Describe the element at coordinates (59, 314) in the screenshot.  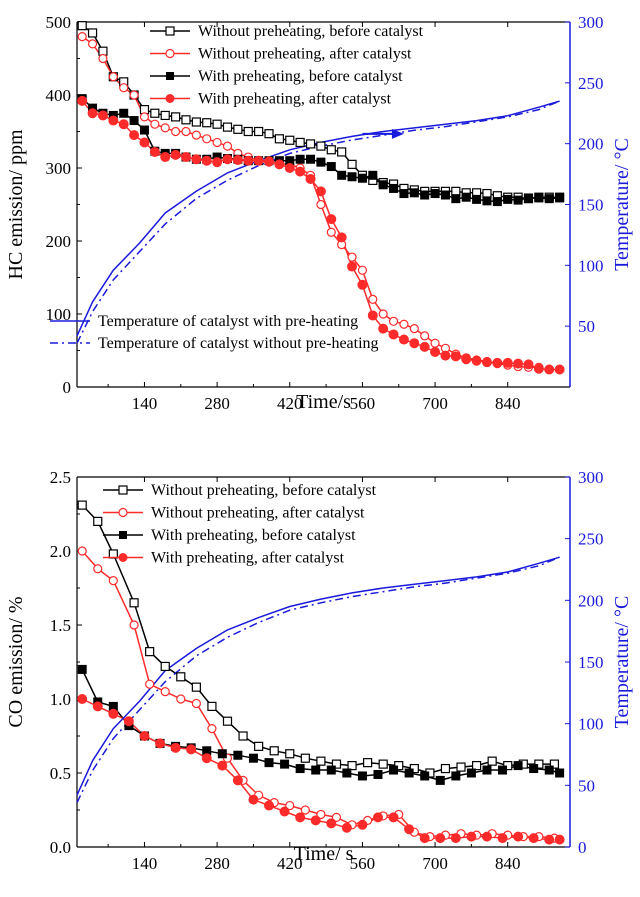
I see `left-tick-label: 100` at that location.